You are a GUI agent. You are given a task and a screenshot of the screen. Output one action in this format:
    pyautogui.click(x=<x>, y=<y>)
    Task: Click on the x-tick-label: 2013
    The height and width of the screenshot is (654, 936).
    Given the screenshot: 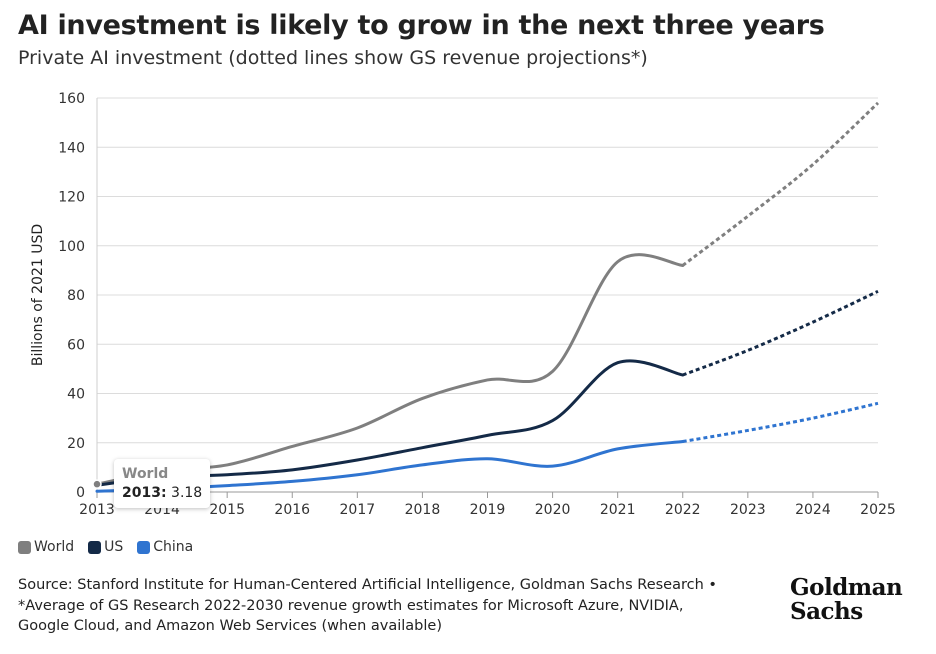 What is the action you would take?
    pyautogui.click(x=97, y=510)
    